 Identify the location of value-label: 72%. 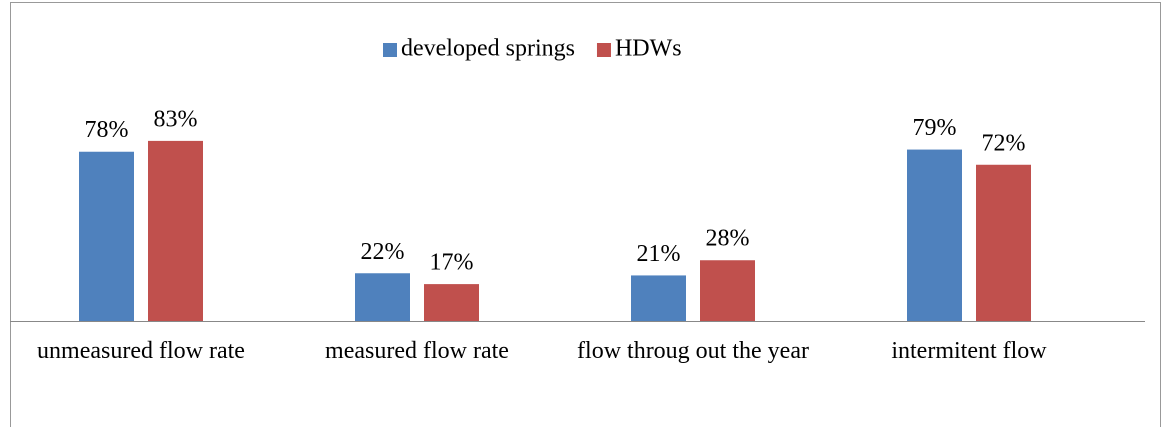
(1004, 143).